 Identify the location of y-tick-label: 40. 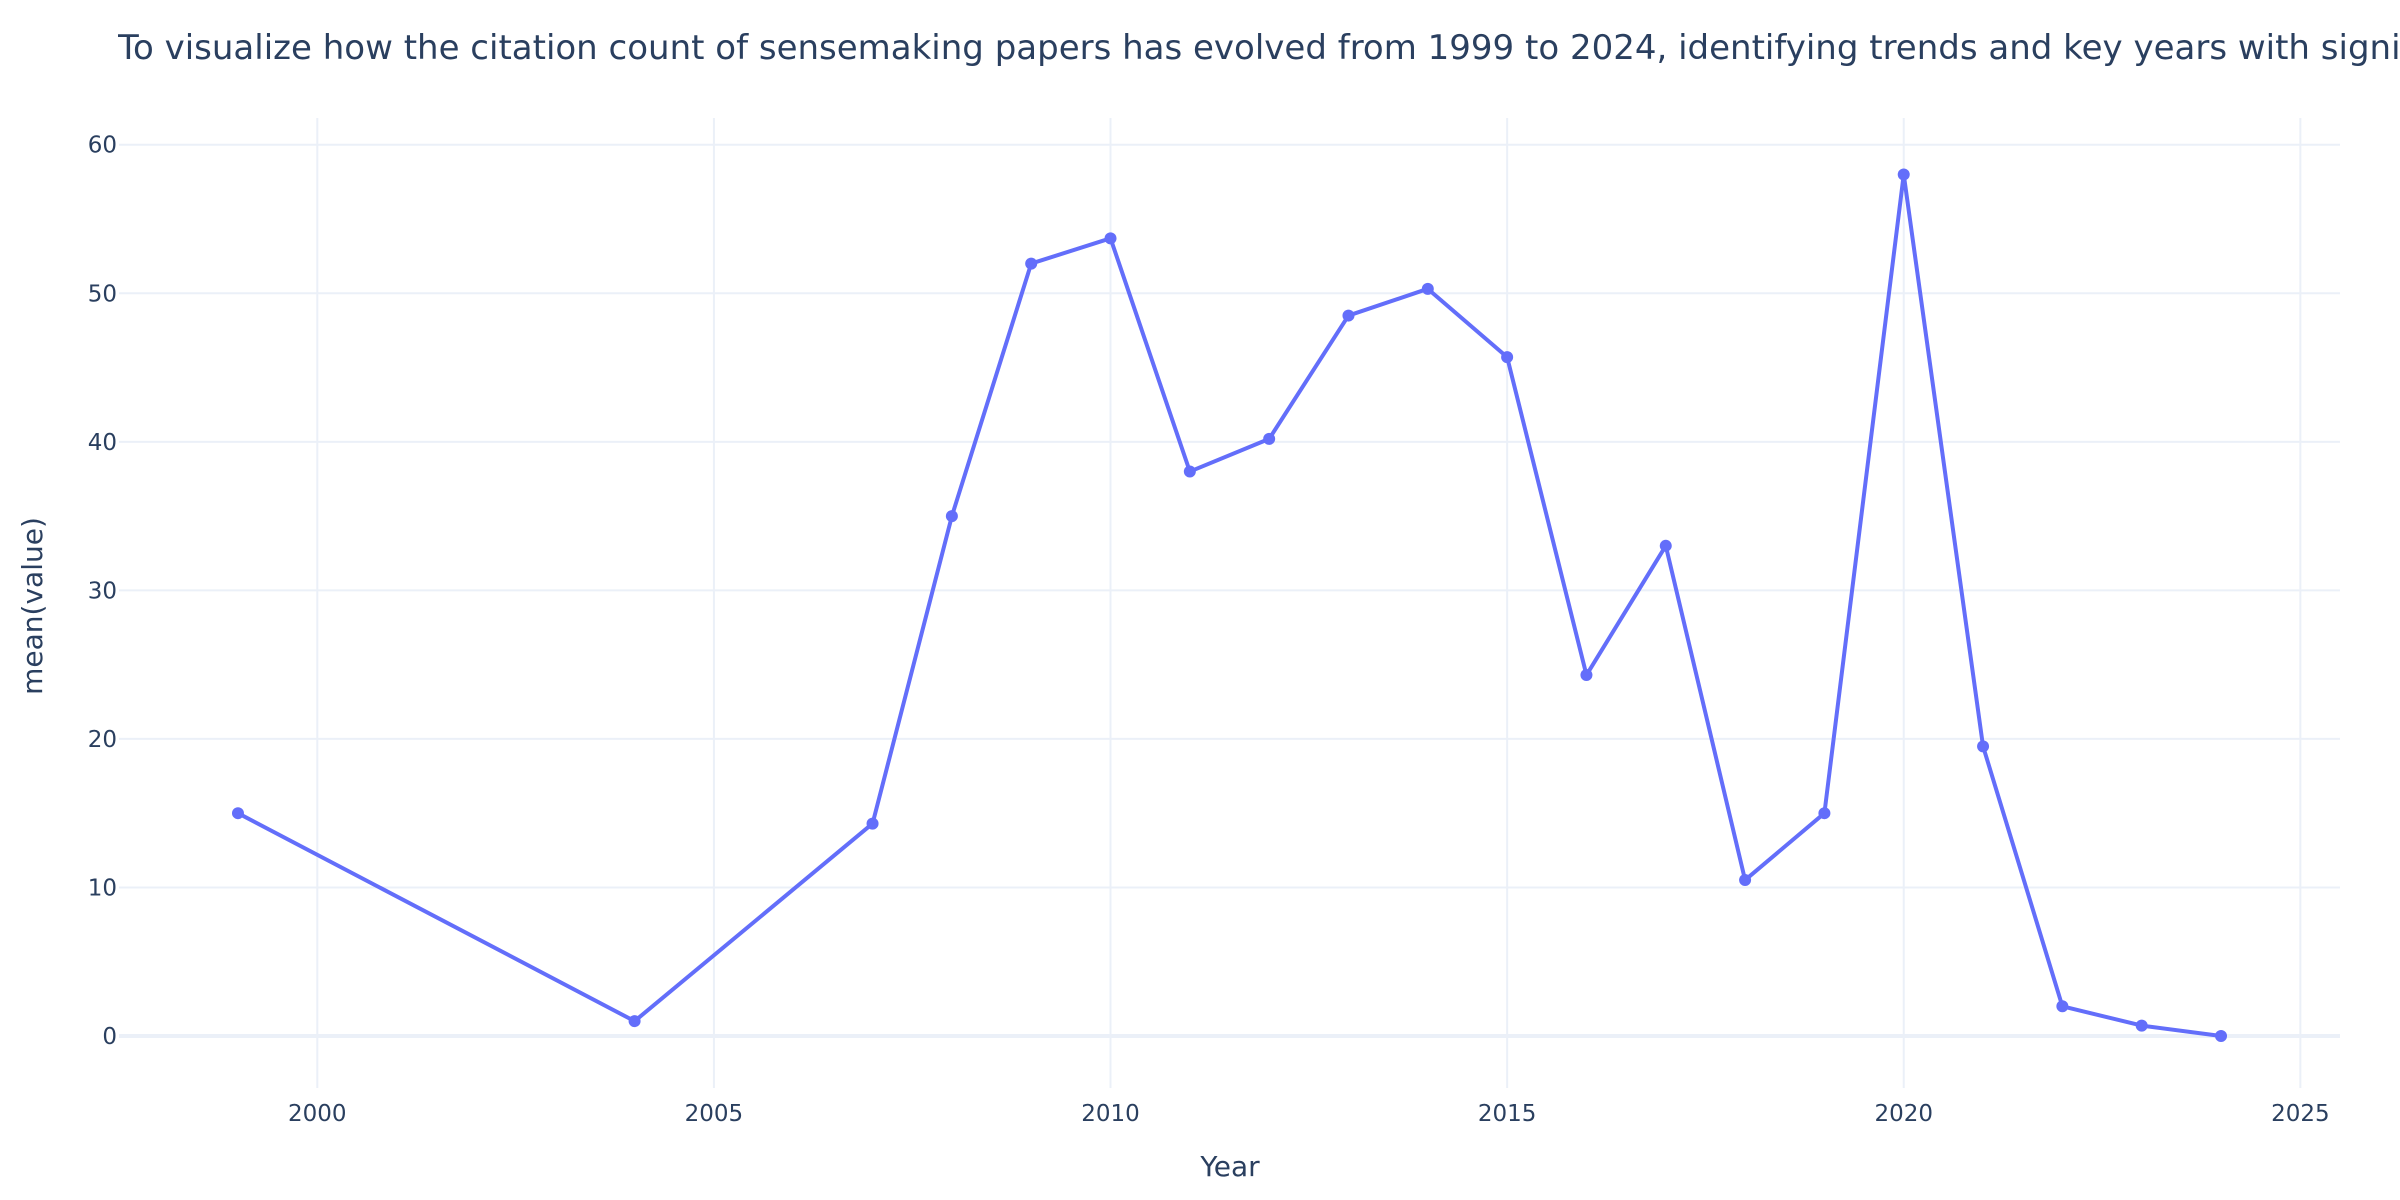
(102, 443).